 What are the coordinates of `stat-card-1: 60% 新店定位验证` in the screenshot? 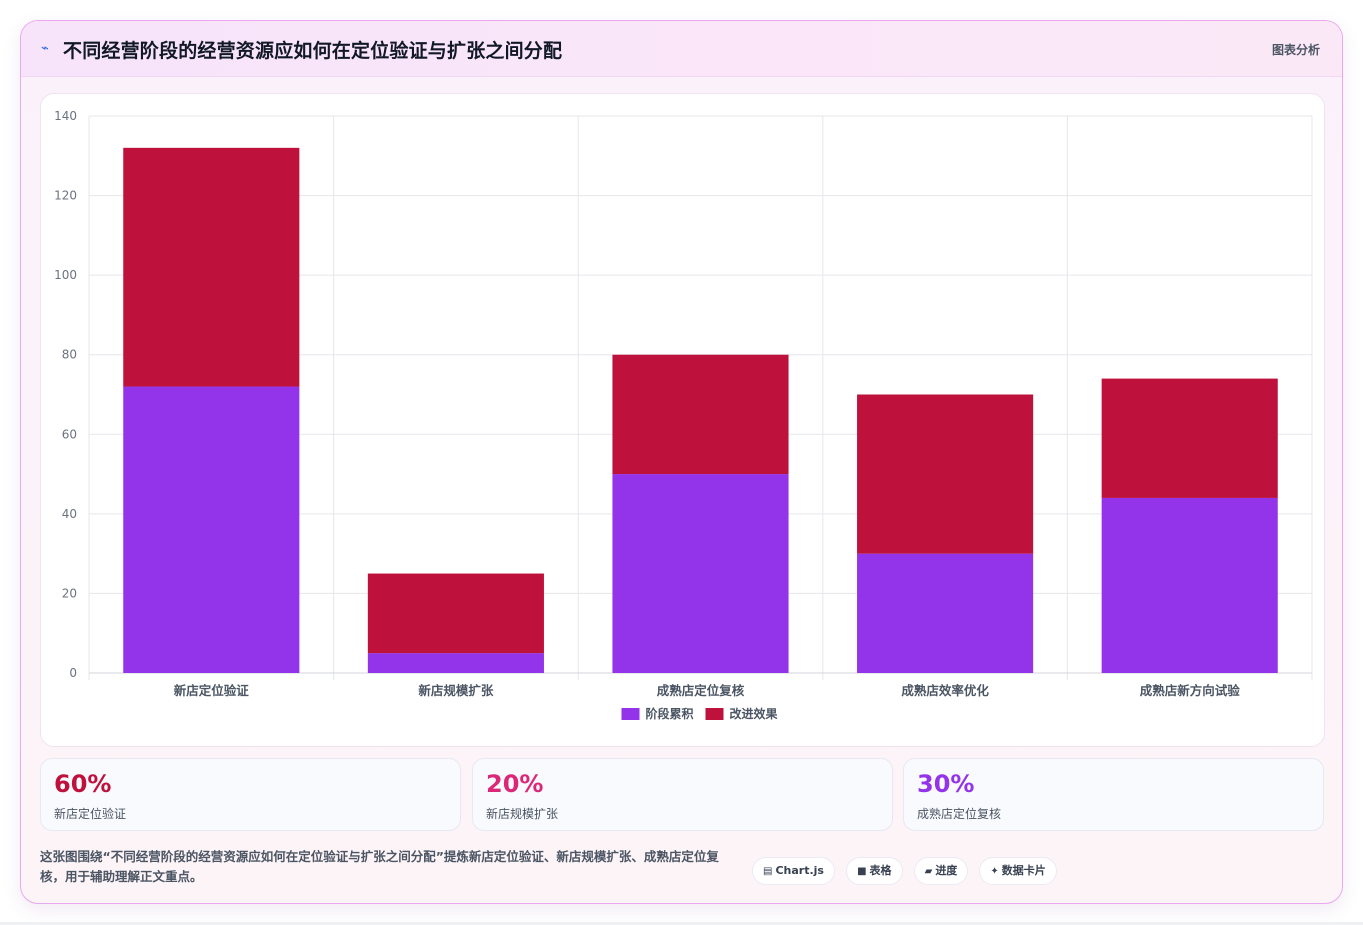 It's located at (250, 794).